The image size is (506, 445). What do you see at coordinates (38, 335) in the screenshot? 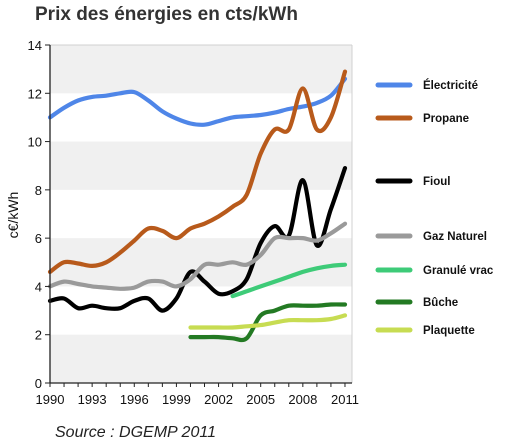
I see `y-tick-label: 2` at bounding box center [38, 335].